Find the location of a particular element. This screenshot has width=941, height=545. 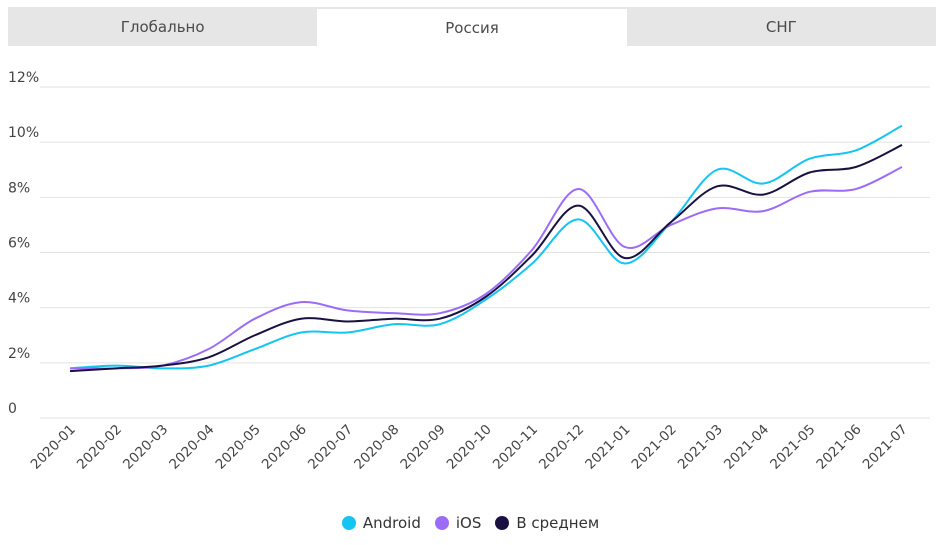

x-tick-label: 2020-05 is located at coordinates (238, 447).